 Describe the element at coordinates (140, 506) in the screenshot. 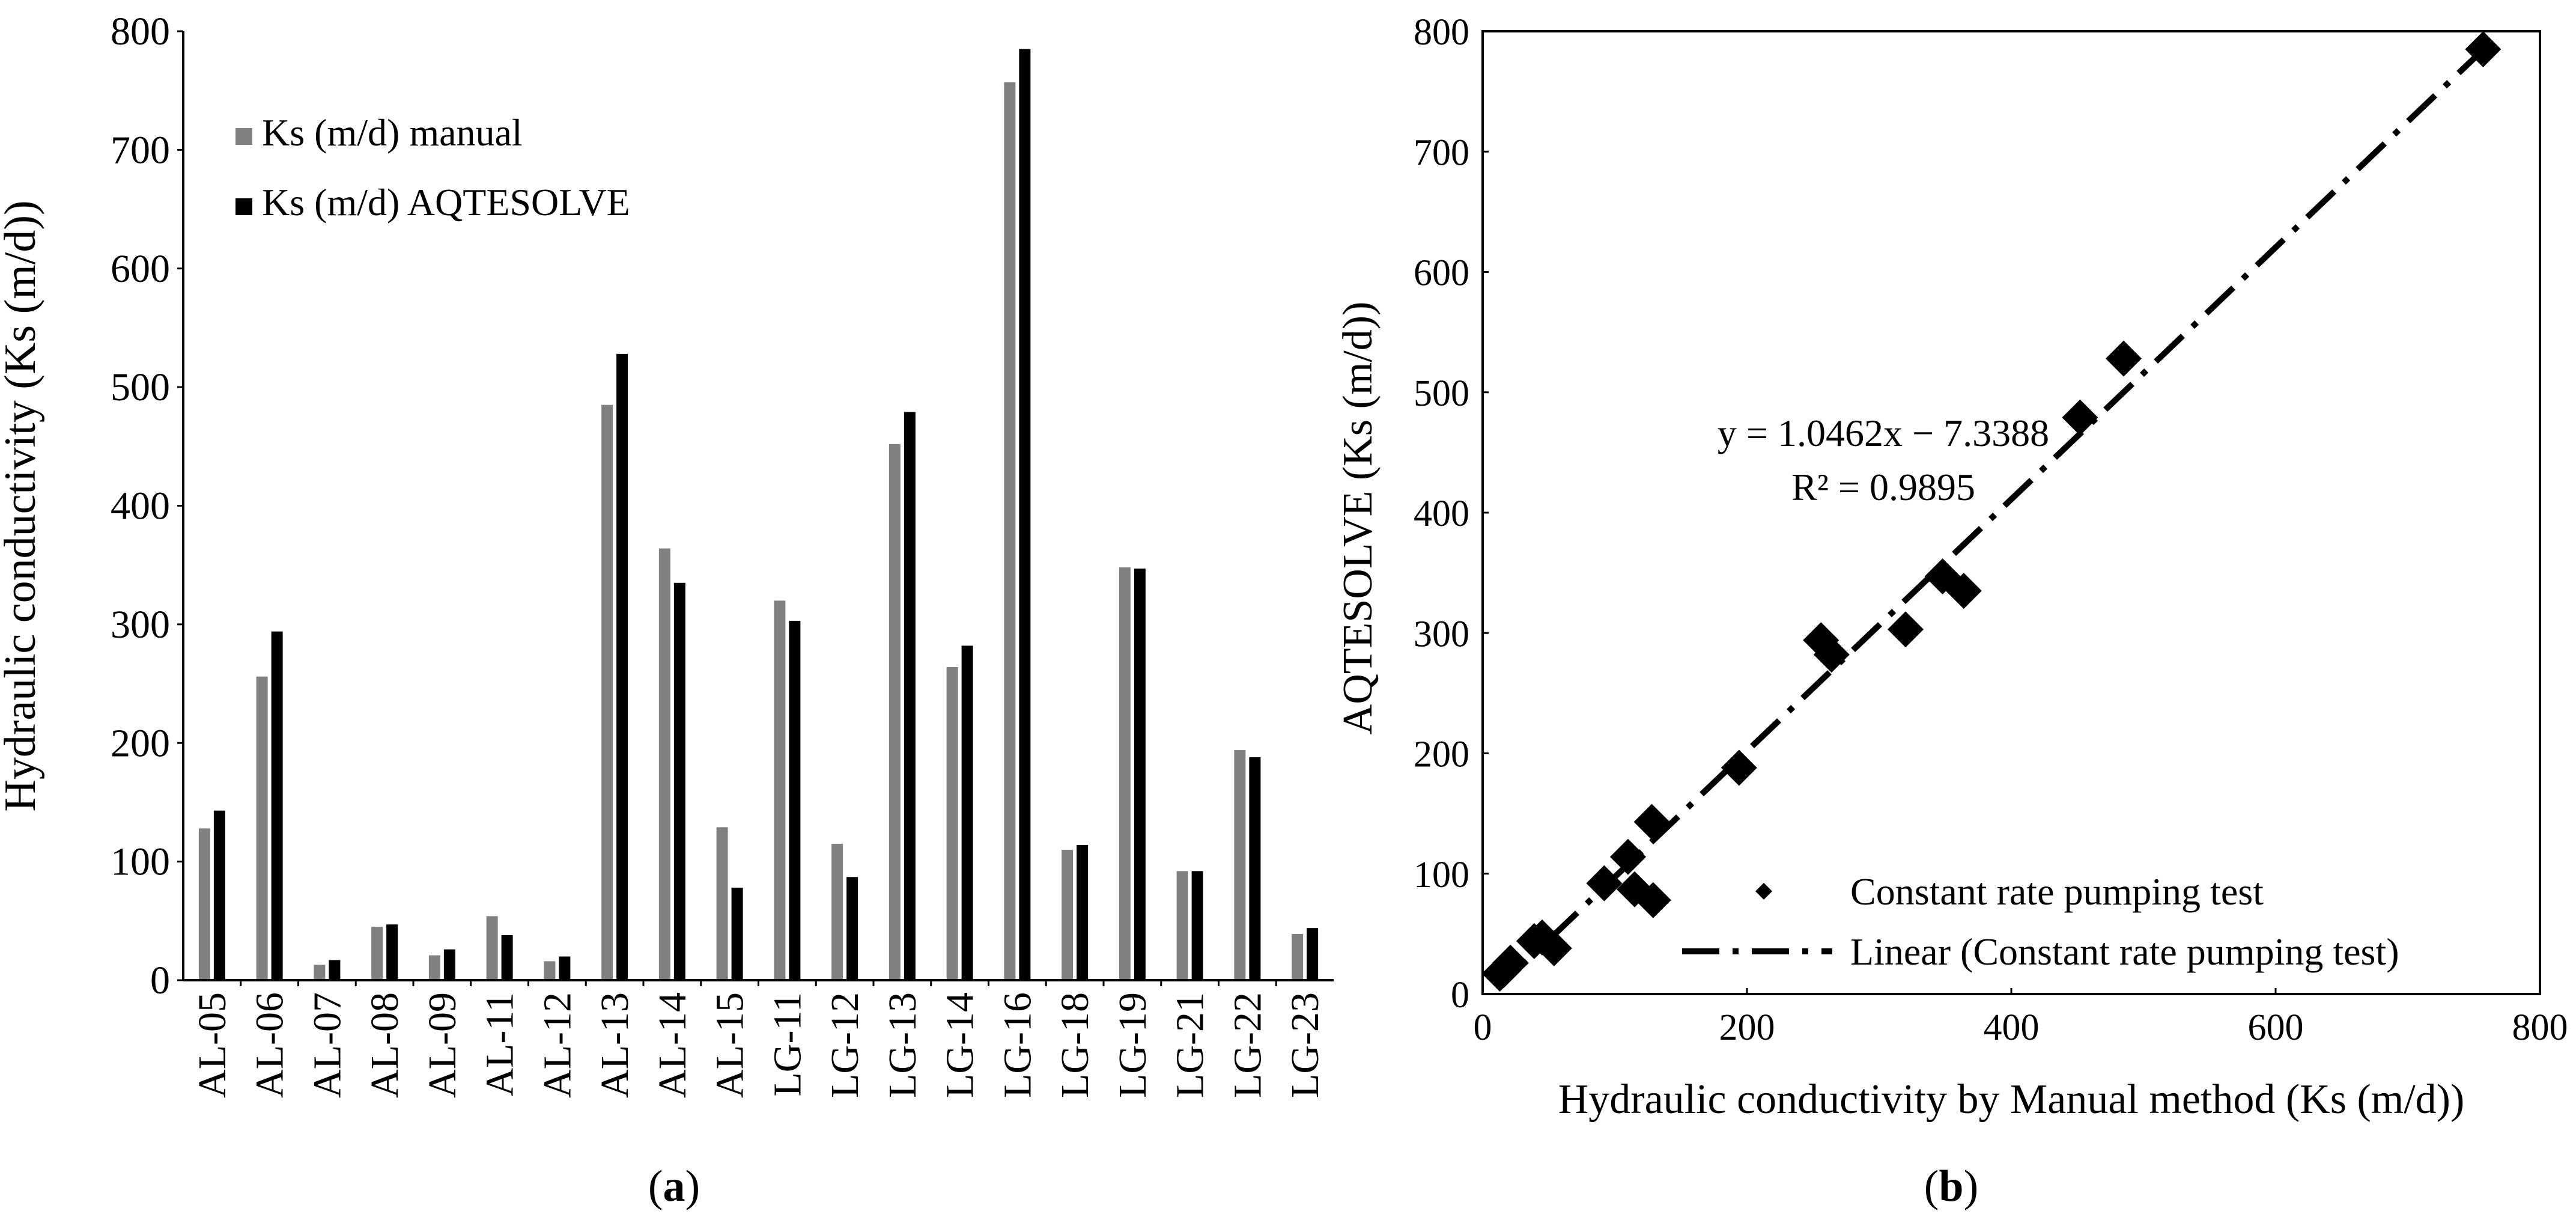

I see `panel-a-y-tick-label: 400` at that location.